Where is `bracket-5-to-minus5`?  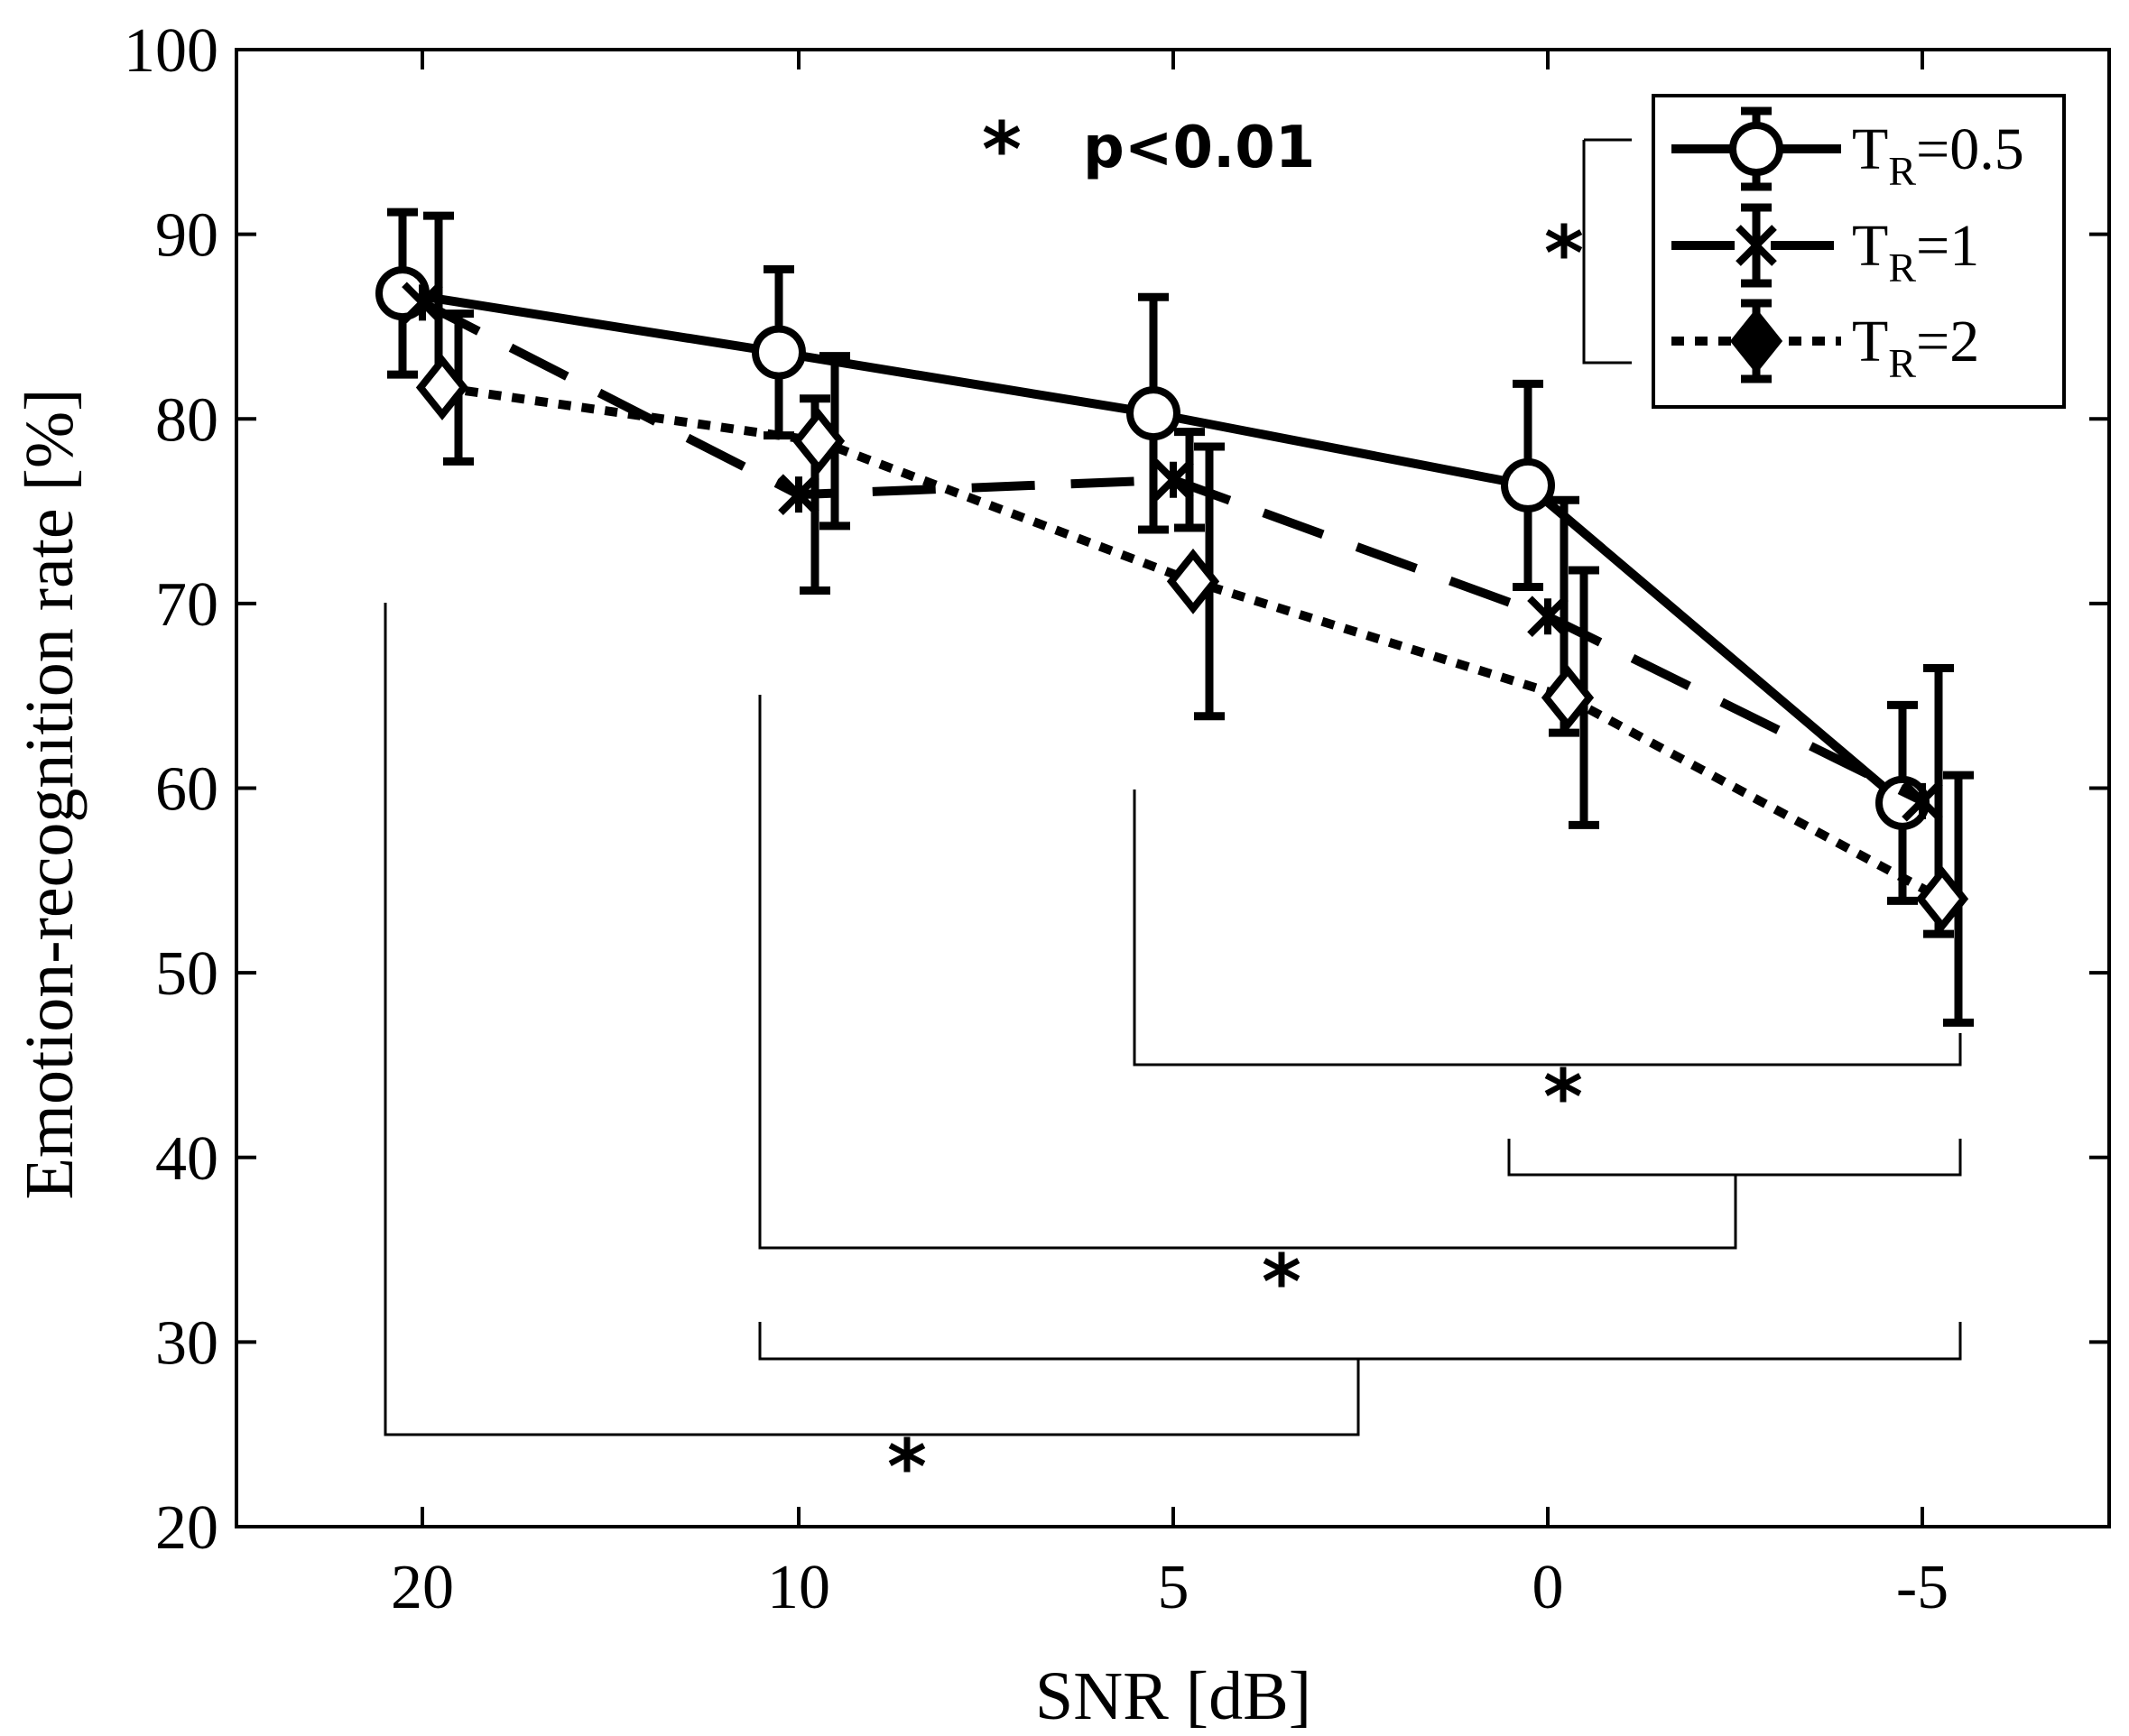
bracket-5-to-minus5 is located at coordinates (1547, 928).